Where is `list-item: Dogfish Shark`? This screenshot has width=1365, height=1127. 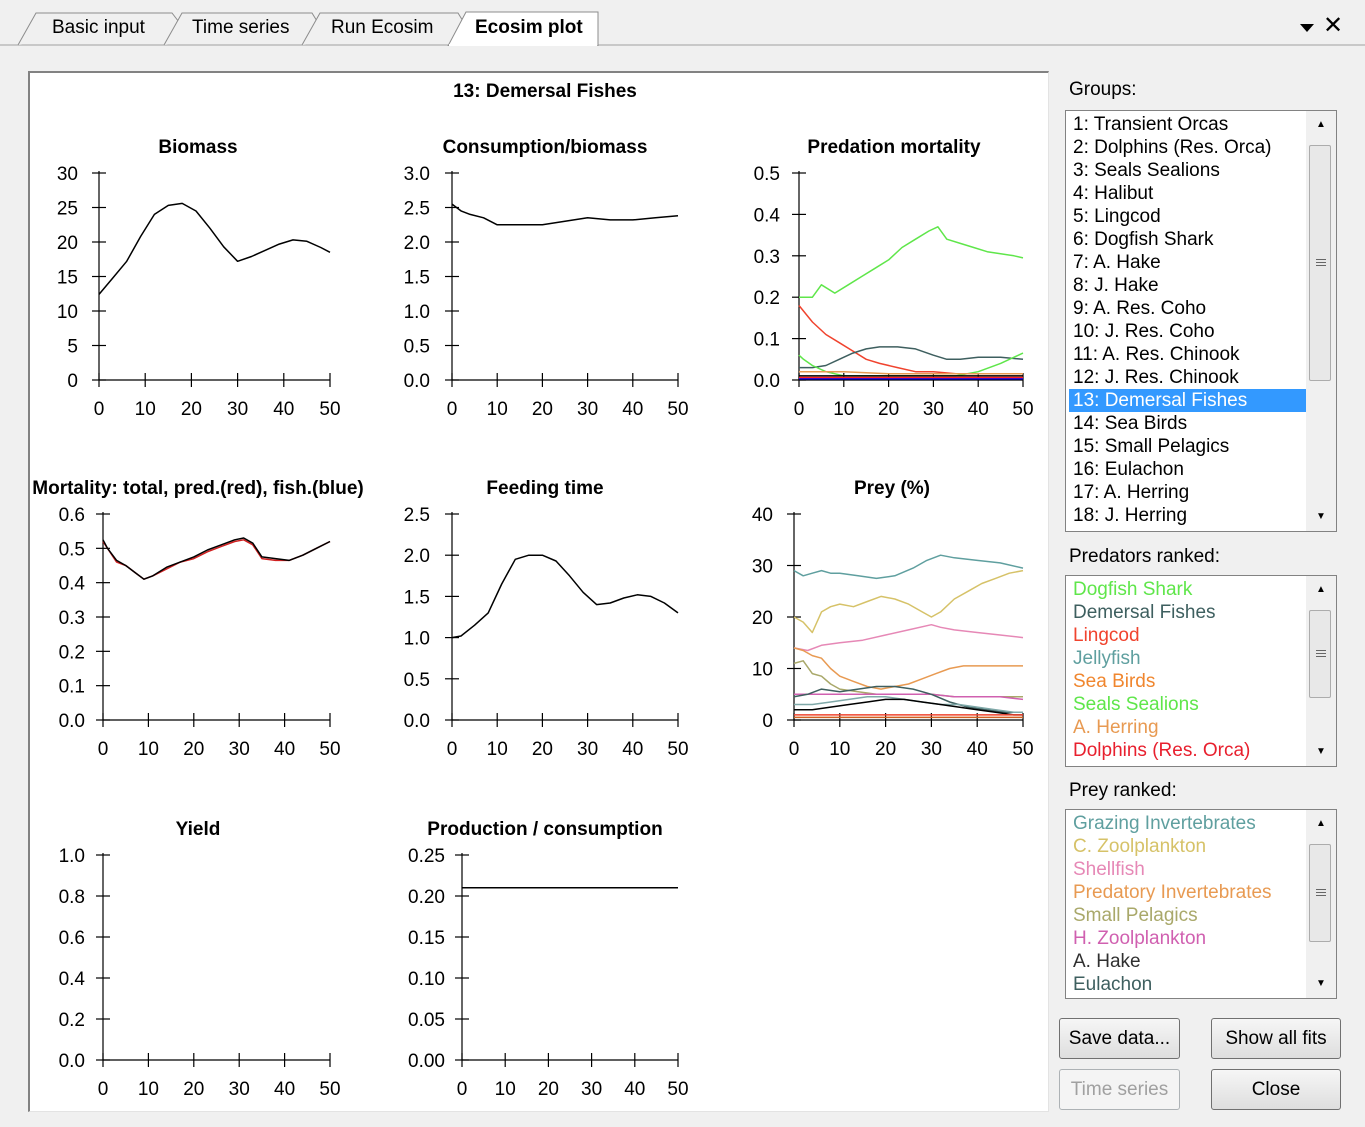 list-item: Dogfish Shark is located at coordinates (1133, 589).